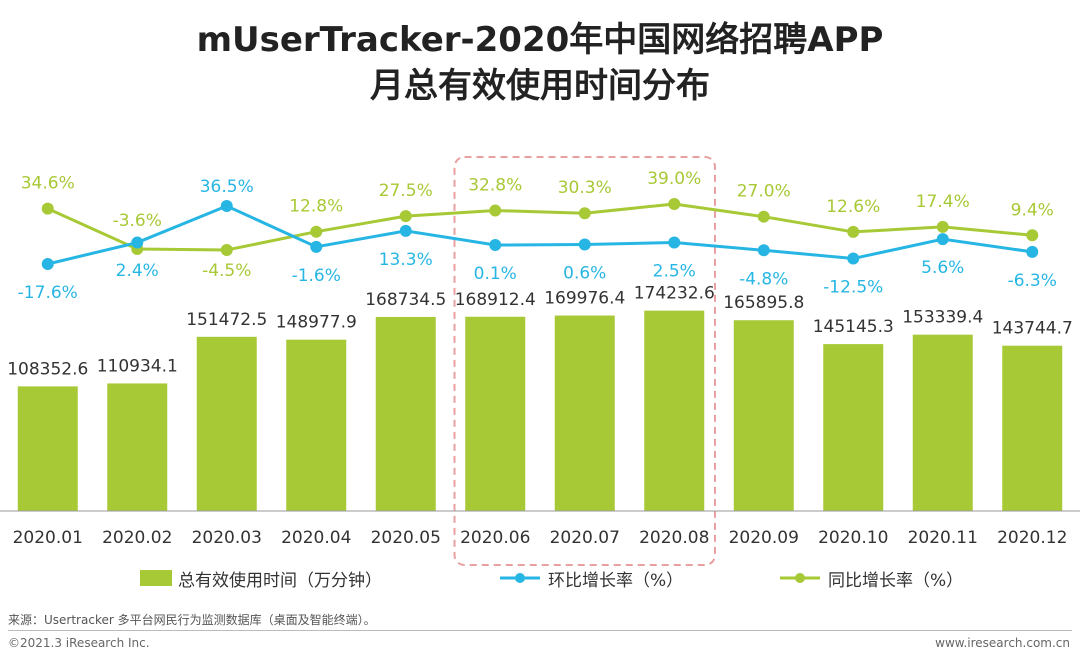  Describe the element at coordinates (226, 271) in the screenshot. I see `yoy-point-label: -4.5%` at that location.